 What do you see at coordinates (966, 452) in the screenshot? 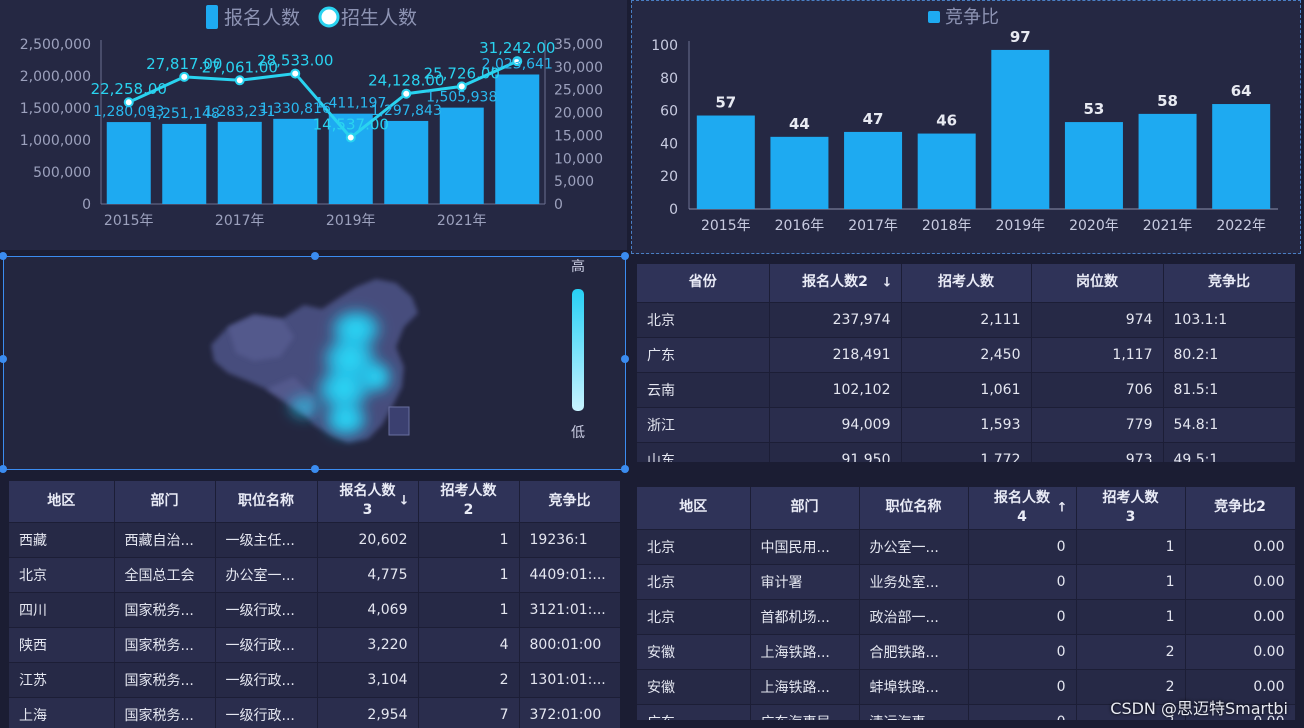
I see `table-row: 山东 91,950 1,772 973 49.5:1` at bounding box center [966, 452].